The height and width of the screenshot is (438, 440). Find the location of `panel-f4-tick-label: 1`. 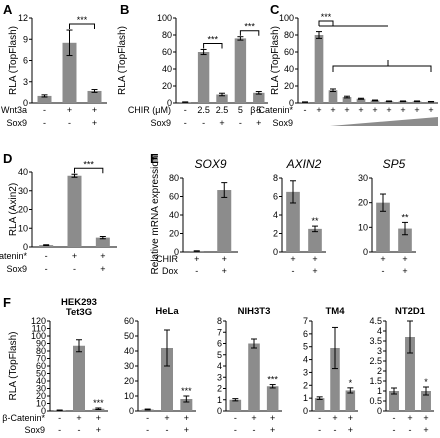

panel-f4-tick-label: 1 is located at coordinates (305, 398).